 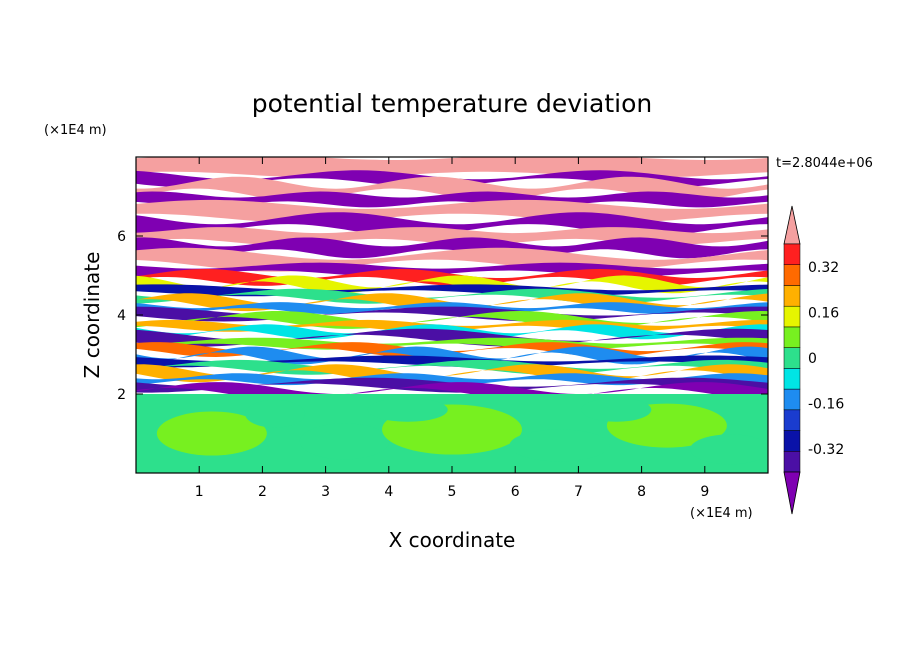 I want to click on colorbar-tick-label: 0.16, so click(x=823, y=313).